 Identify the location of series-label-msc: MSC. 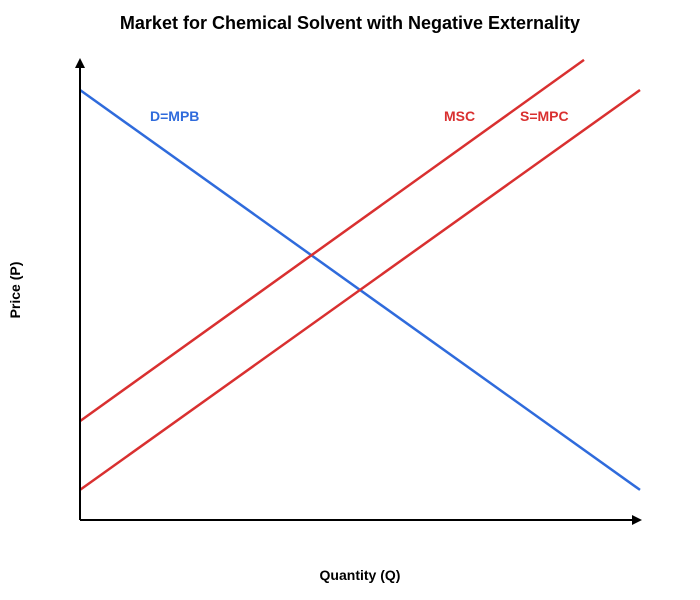
(459, 116).